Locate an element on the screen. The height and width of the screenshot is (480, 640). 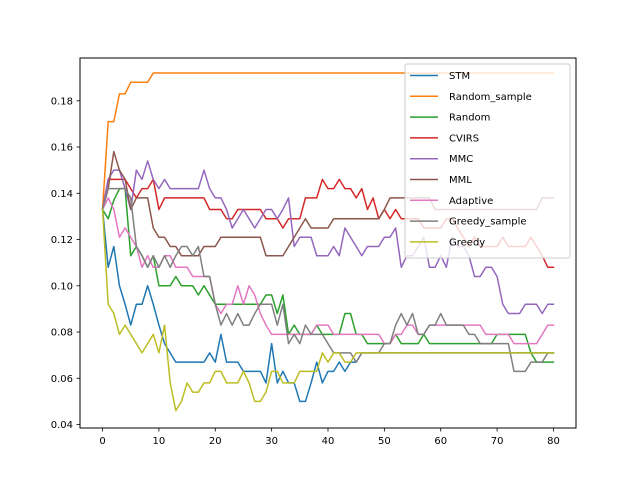
legend-label-greedy: Greedy is located at coordinates (467, 242).